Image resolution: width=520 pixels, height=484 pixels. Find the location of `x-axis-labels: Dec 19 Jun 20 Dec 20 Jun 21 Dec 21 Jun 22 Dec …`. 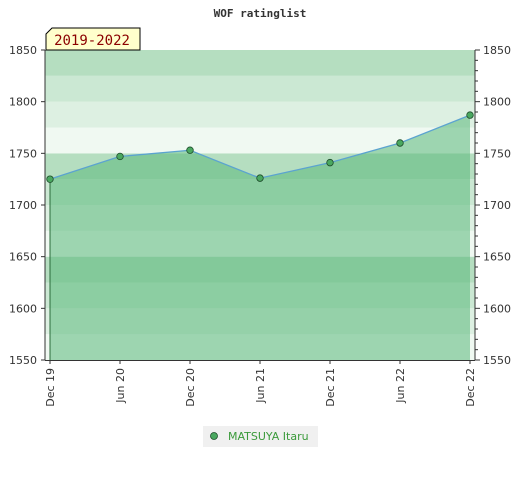

x-axis-labels: Dec 19 Jun 20 Dec 20 Jun 21 Dec 21 Jun 22 Dec … is located at coordinates (260, 387).